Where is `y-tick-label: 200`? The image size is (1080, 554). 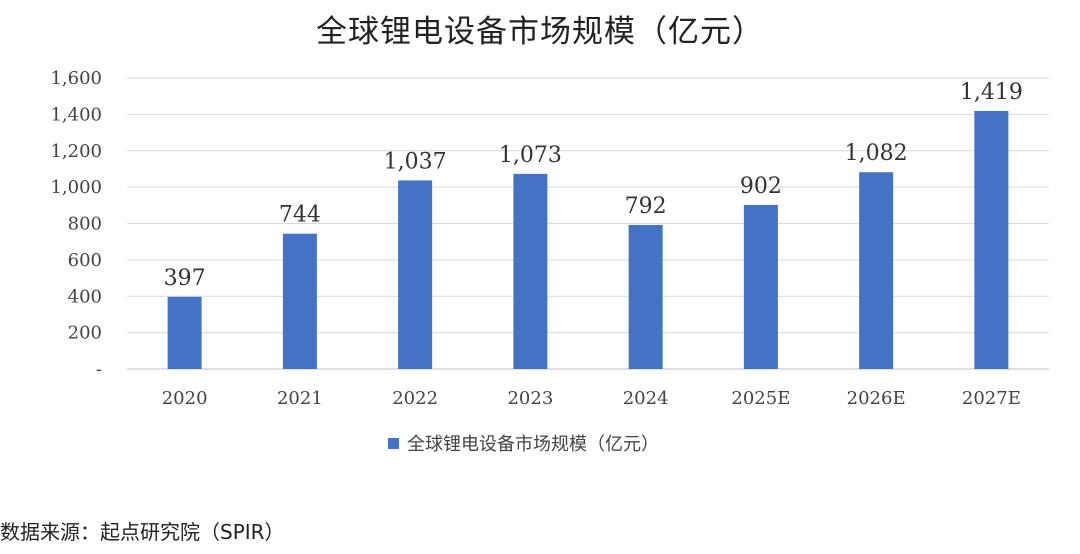 y-tick-label: 200 is located at coordinates (85, 333).